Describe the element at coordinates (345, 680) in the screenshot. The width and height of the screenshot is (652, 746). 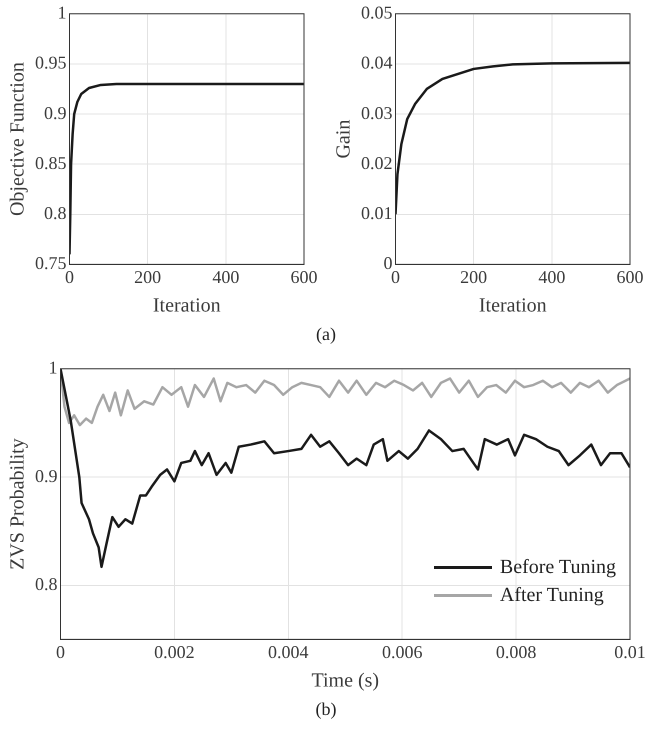
I see `x-axis-title: Time (s)` at that location.